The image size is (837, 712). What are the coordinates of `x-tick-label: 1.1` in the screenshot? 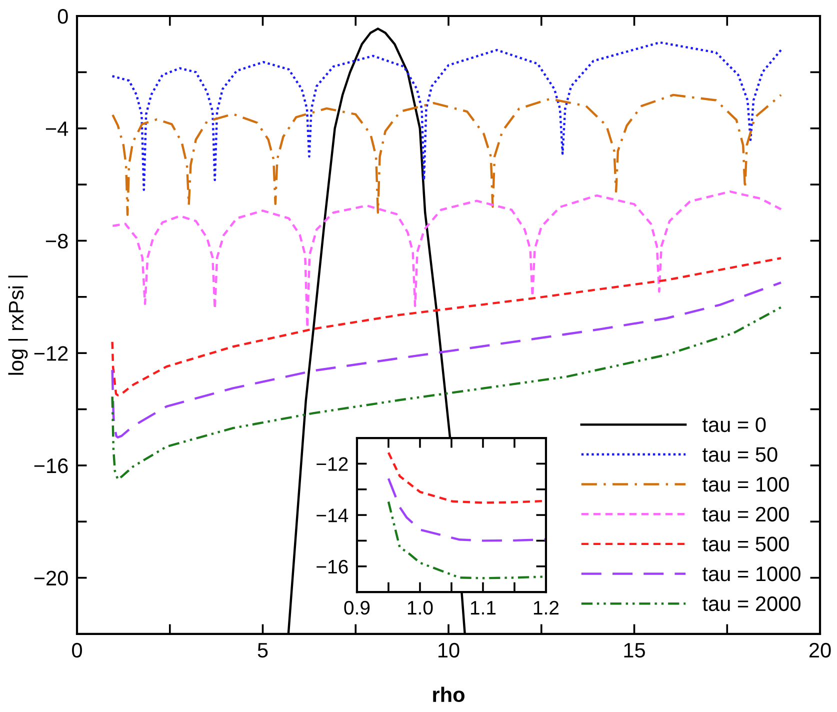 It's located at (483, 607).